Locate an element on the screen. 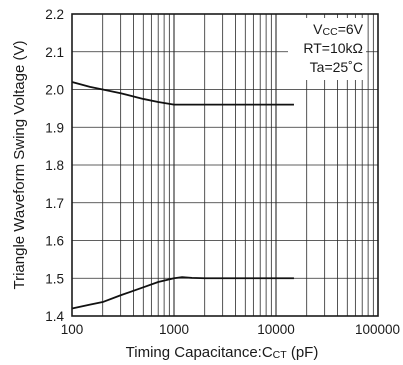 This screenshot has width=403, height=365. y-tick-label: 1.6 is located at coordinates (54, 241).